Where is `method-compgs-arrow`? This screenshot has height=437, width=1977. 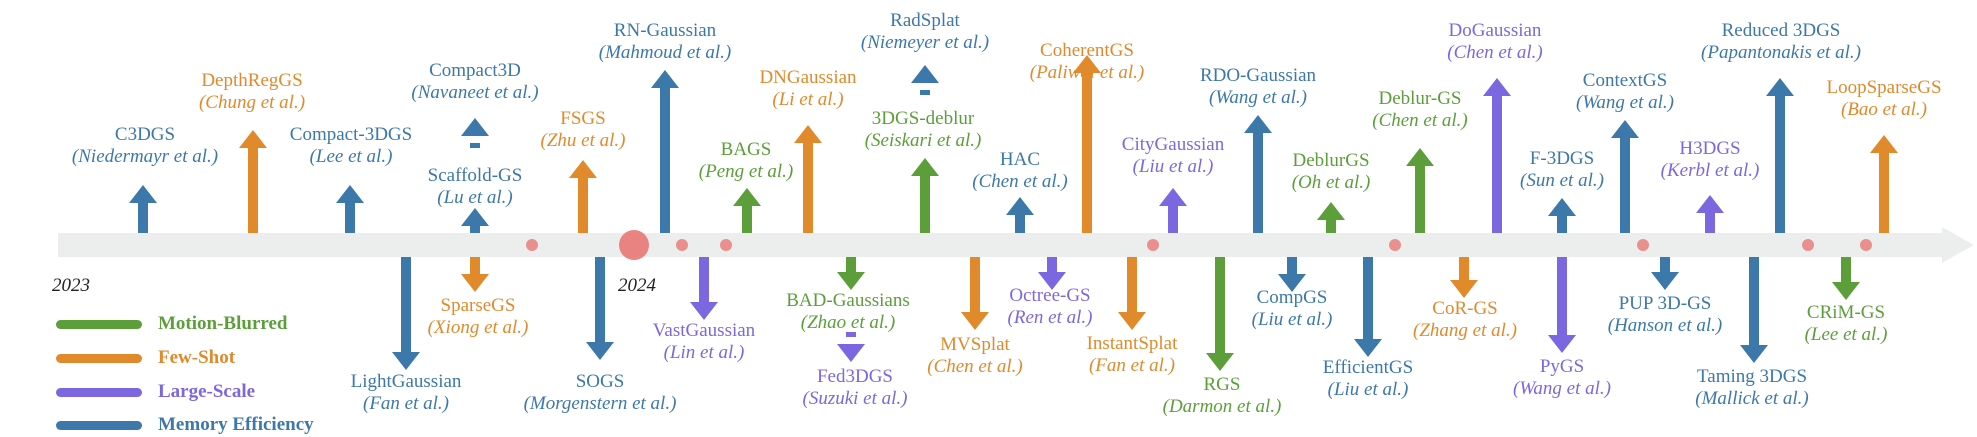 method-compgs-arrow is located at coordinates (1292, 274).